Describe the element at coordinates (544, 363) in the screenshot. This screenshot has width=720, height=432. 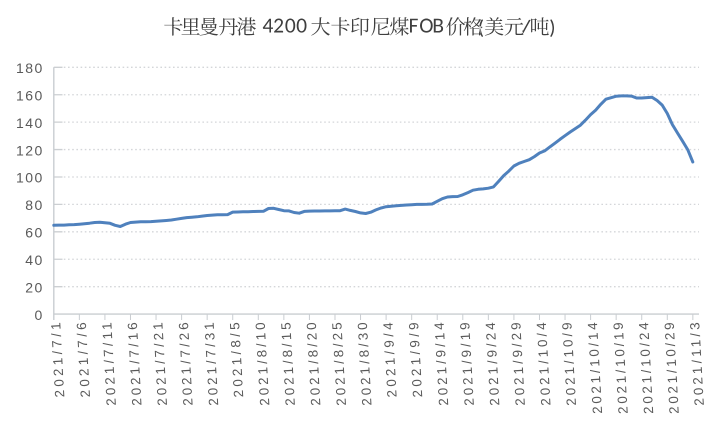
I see `svg-text: 2021/10/4` at that location.